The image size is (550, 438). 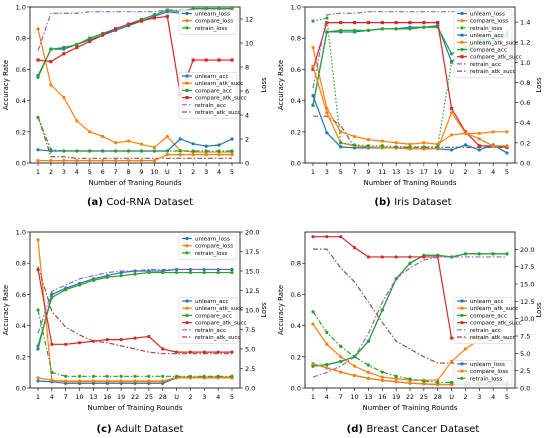 What do you see at coordinates (38, 397) in the screenshot?
I see `x-tick-label: 1` at bounding box center [38, 397].